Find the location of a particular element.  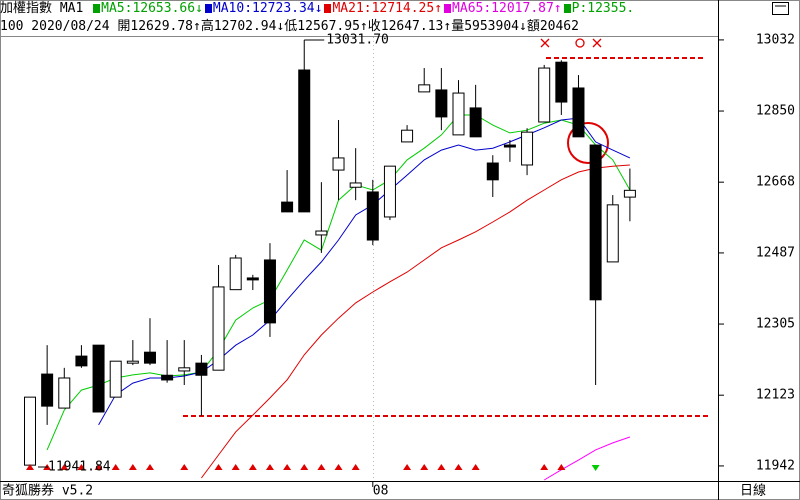

x-tick-label: 08 is located at coordinates (381, 491).